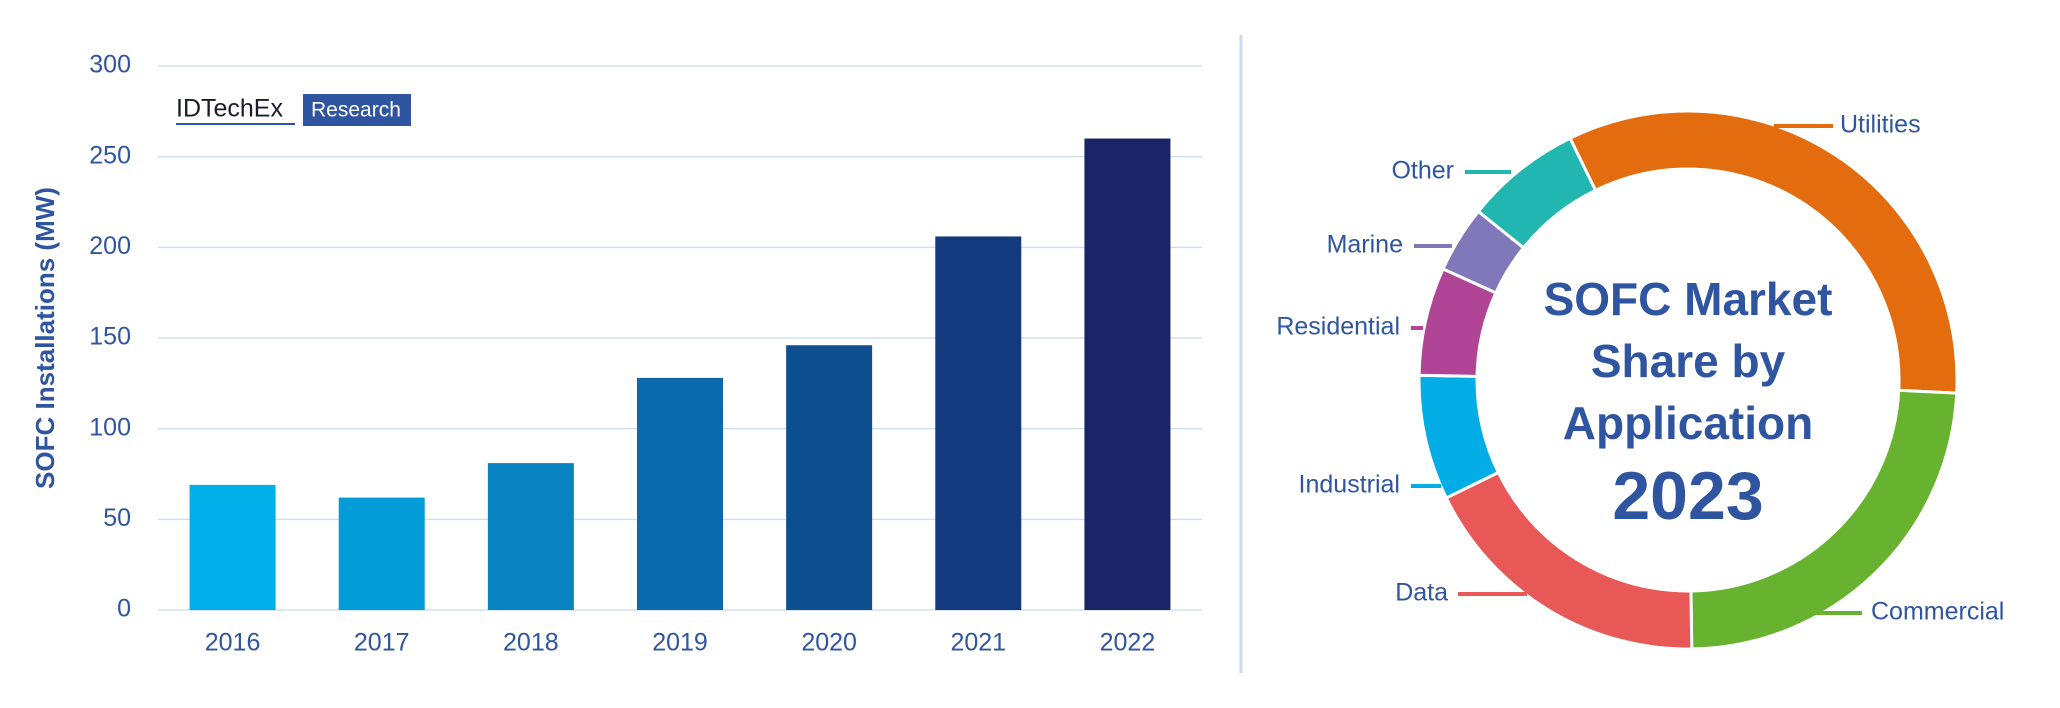  What do you see at coordinates (1422, 171) in the screenshot?
I see `segment-label: Other` at bounding box center [1422, 171].